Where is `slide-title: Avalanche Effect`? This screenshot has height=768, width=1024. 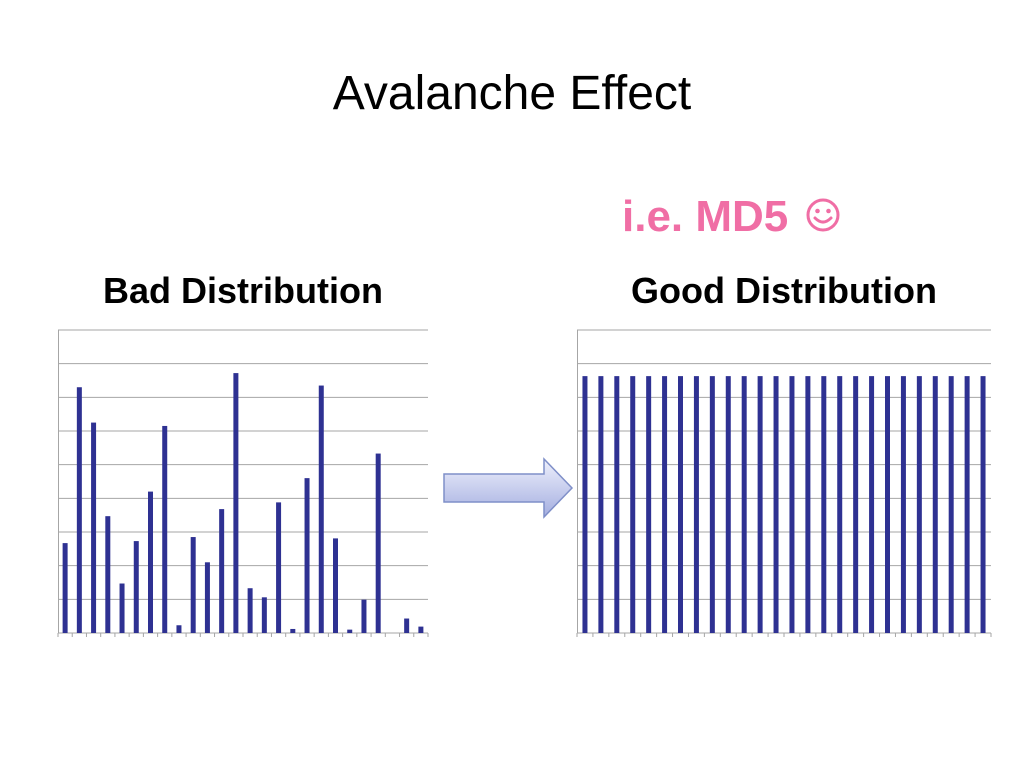
slide-title: Avalanche Effect is located at coordinates (512, 93).